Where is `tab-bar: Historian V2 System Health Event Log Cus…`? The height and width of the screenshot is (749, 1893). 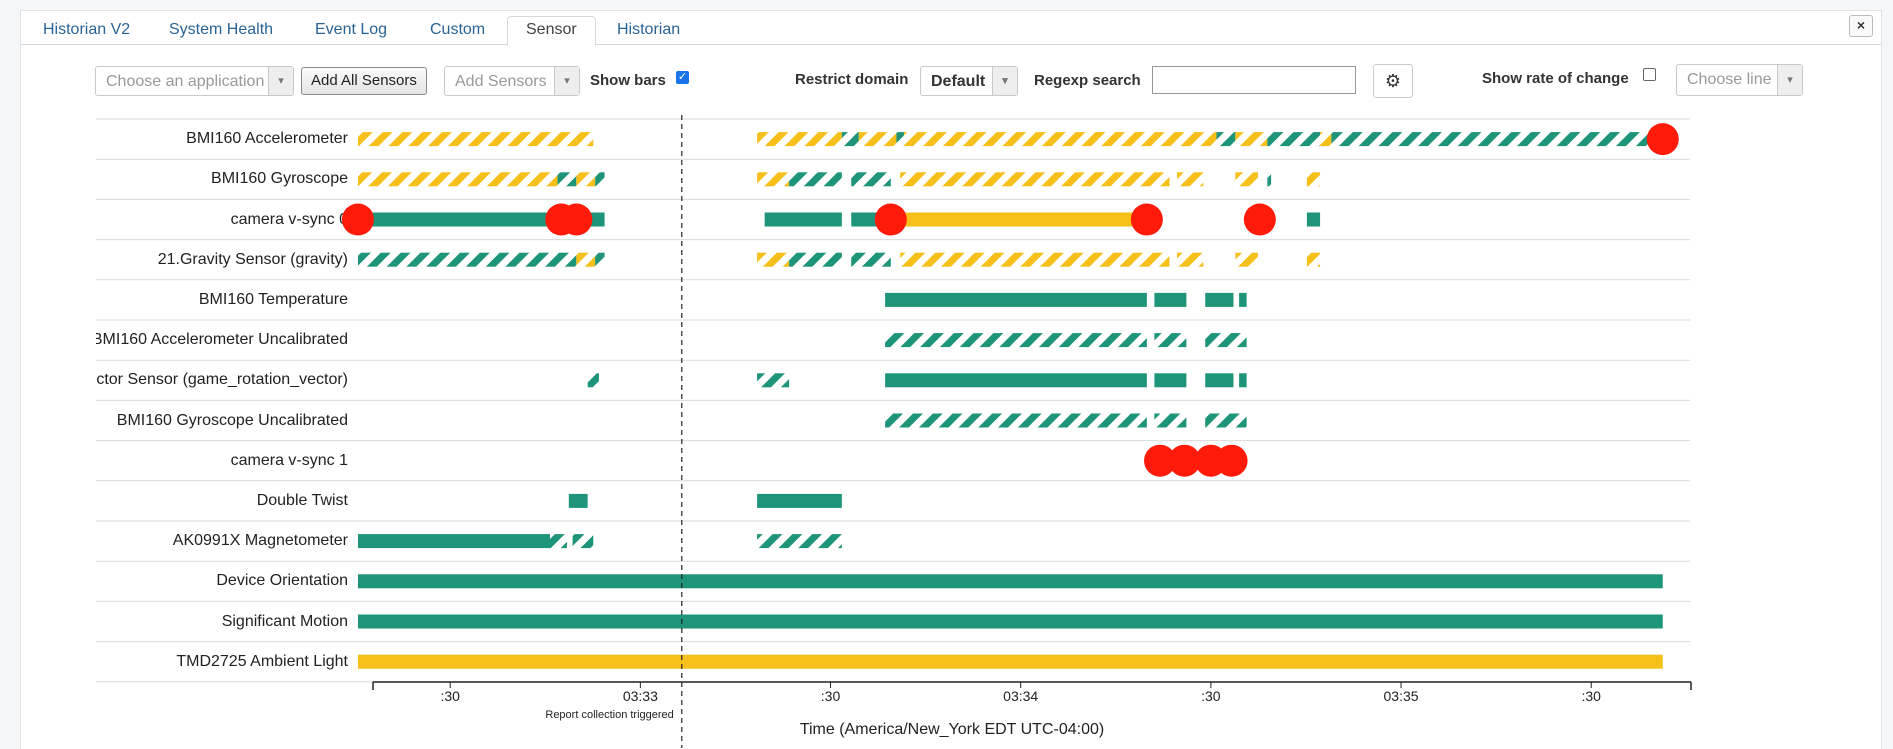
tab-bar: Historian V2 System Health Event Log Cus… is located at coordinates (951, 28).